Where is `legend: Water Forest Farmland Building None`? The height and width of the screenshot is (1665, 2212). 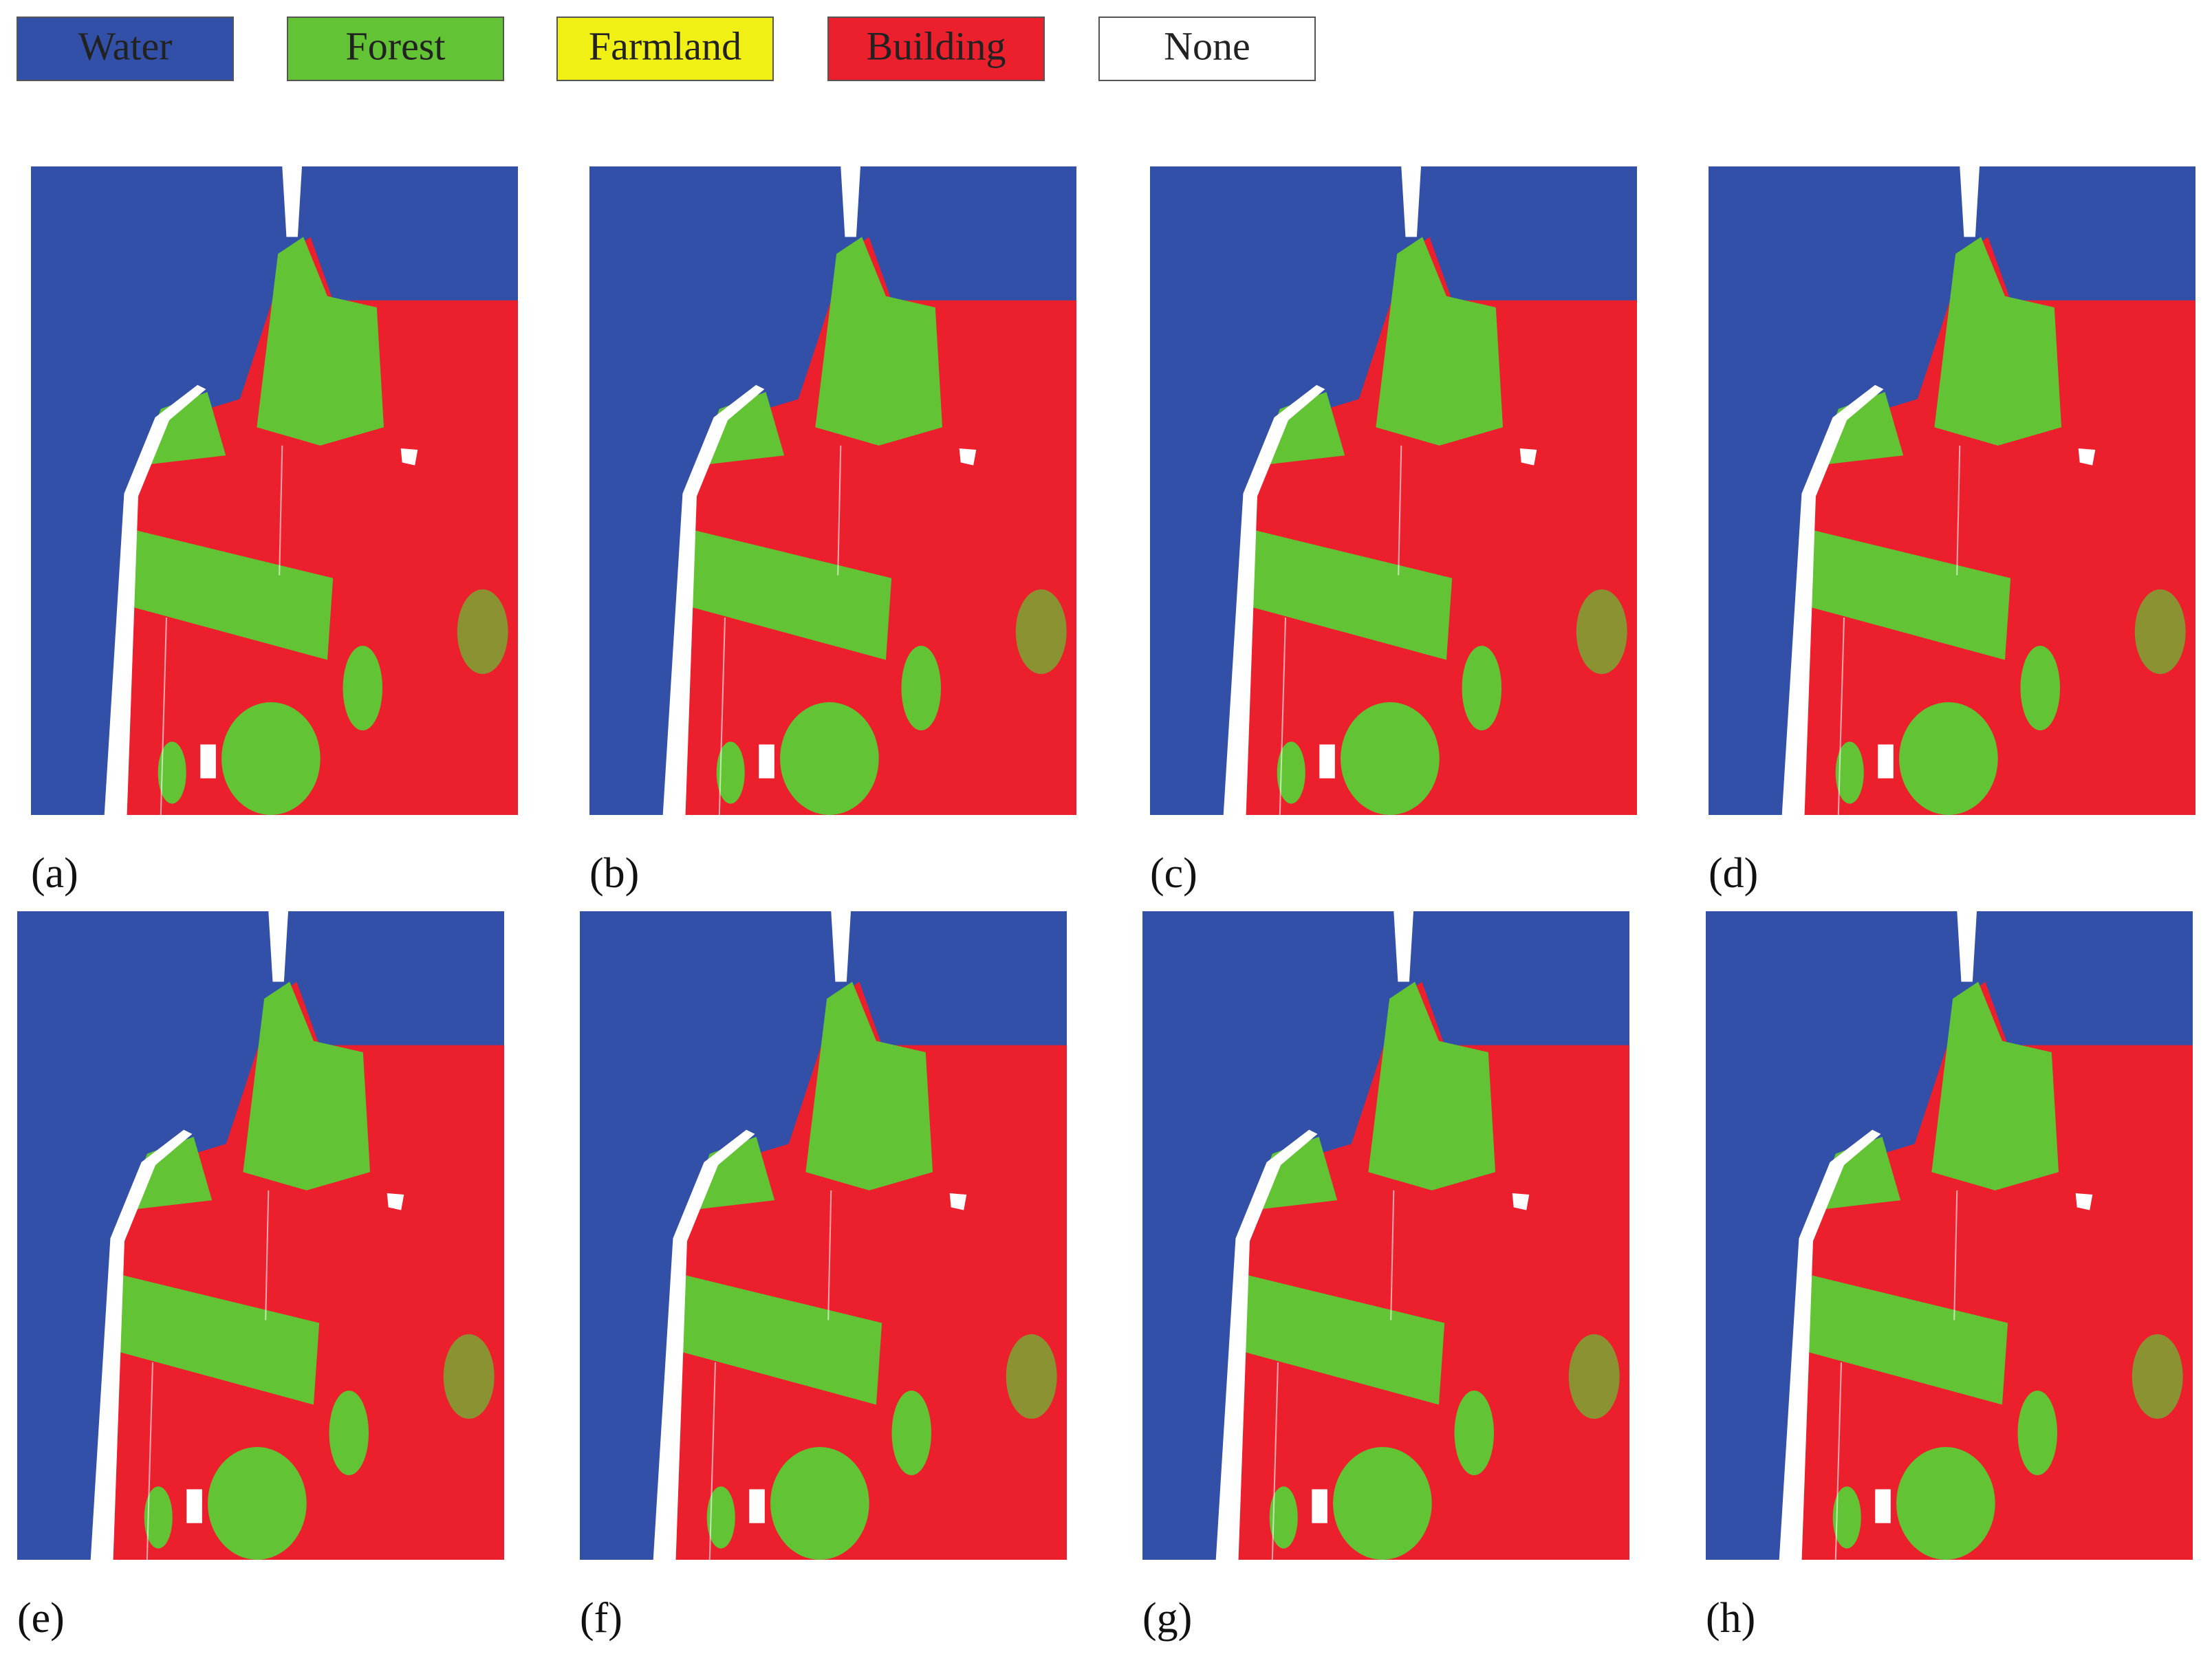
legend: Water Forest Farmland Building None is located at coordinates (666, 49).